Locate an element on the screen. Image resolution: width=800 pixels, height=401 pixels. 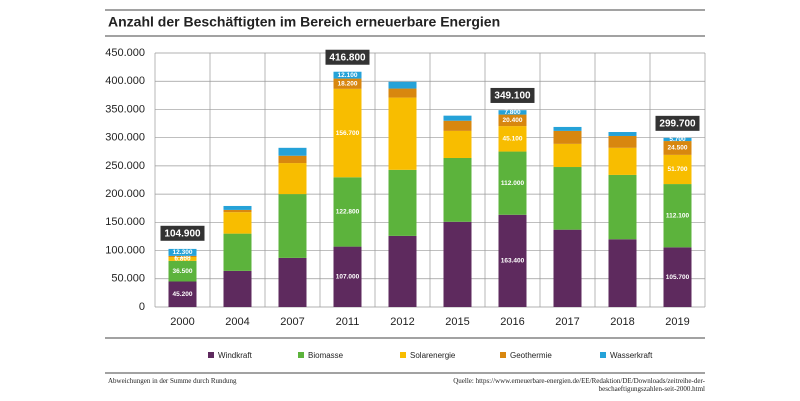
value-label: 7.800 is located at coordinates (512, 112).